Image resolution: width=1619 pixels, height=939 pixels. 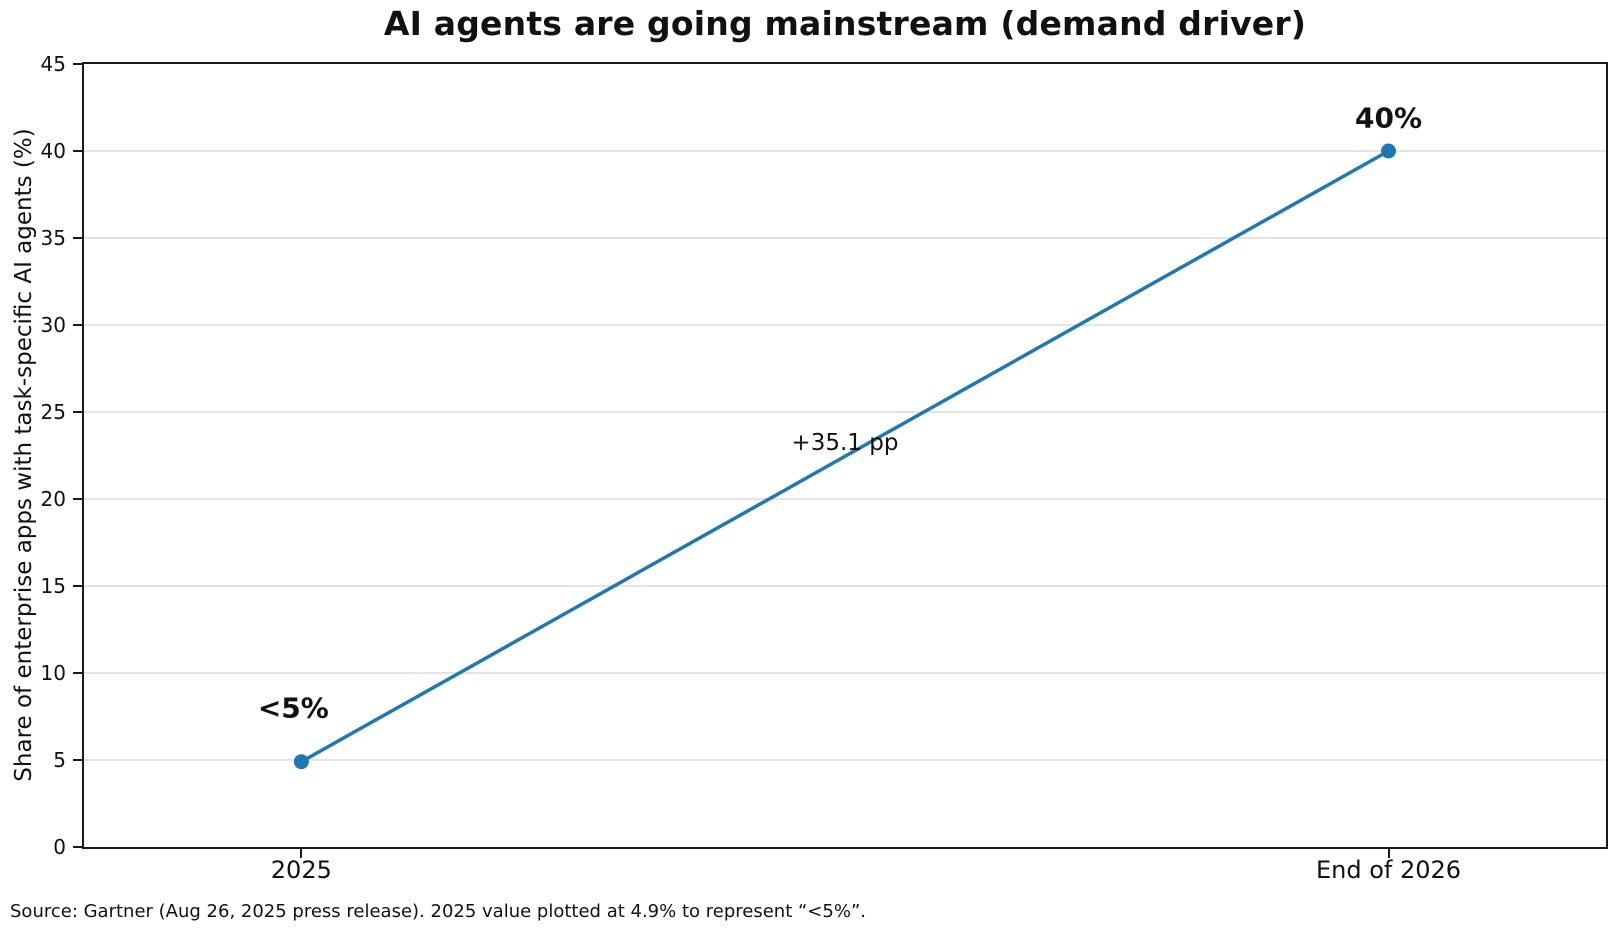 I want to click on x-tick-label-1: End of 2026, so click(x=1388, y=870).